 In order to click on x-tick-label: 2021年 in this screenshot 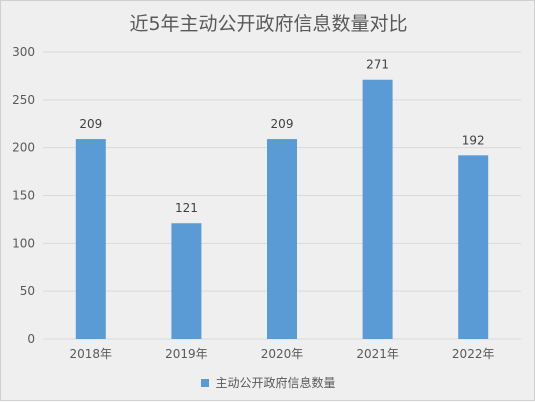, I will do `click(377, 354)`.